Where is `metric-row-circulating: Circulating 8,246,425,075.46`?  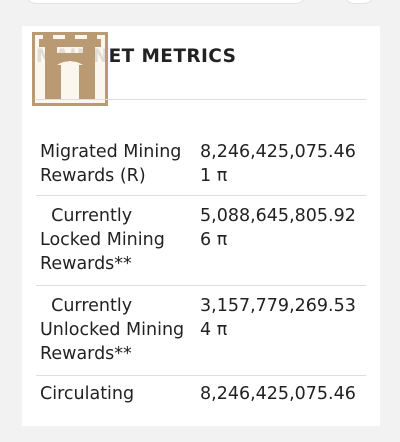
metric-row-circulating: Circulating 8,246,425,075.46 is located at coordinates (201, 412).